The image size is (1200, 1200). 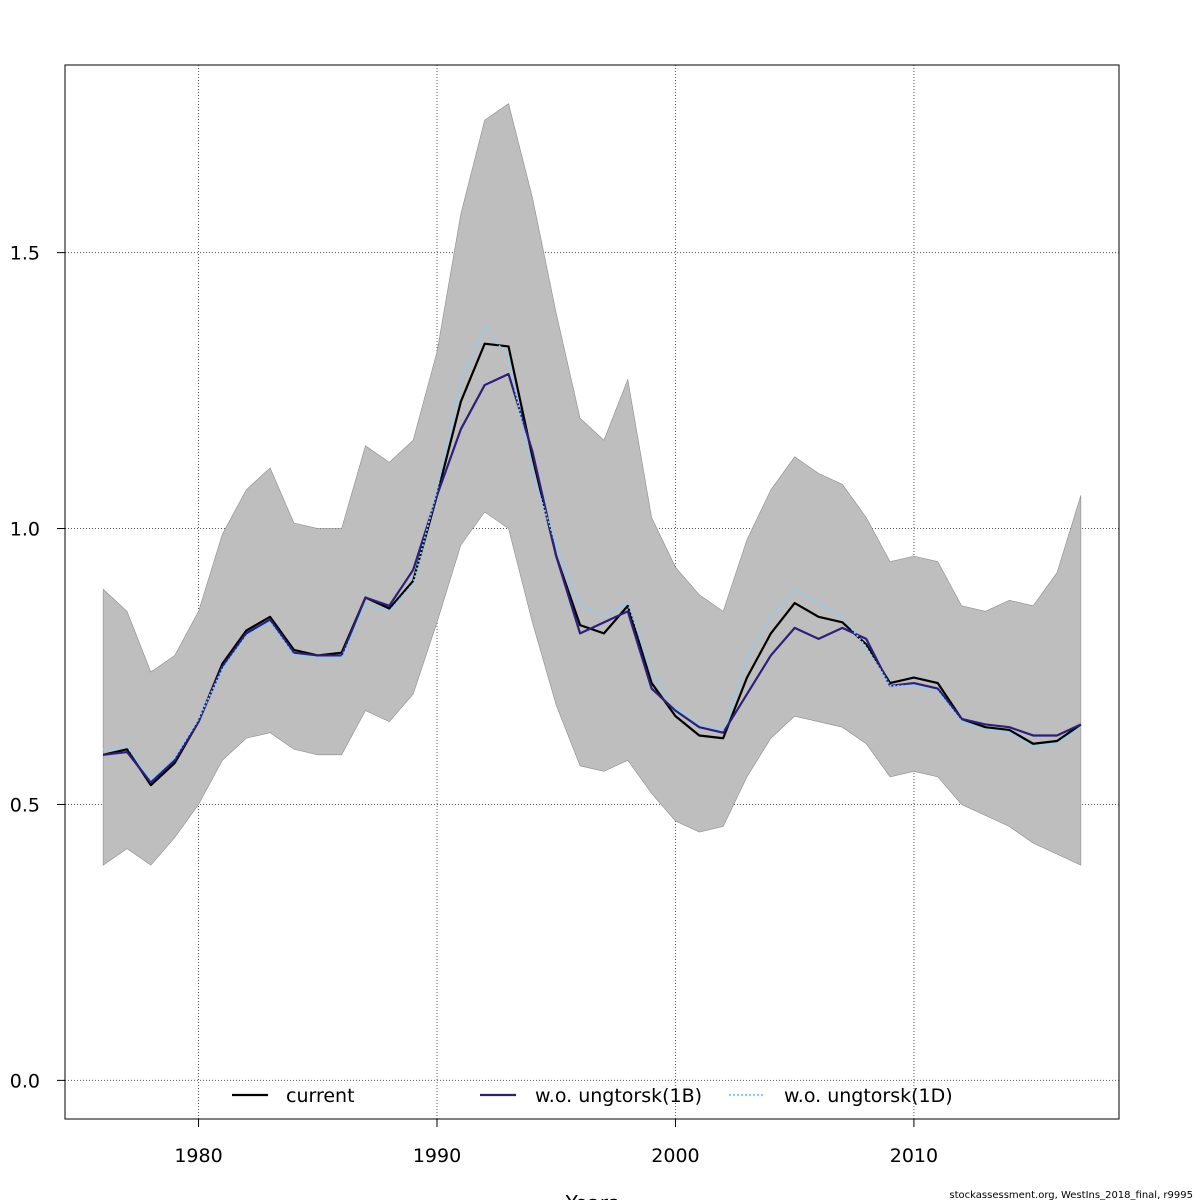 I want to click on x-tick-label: 1990, so click(x=437, y=1156).